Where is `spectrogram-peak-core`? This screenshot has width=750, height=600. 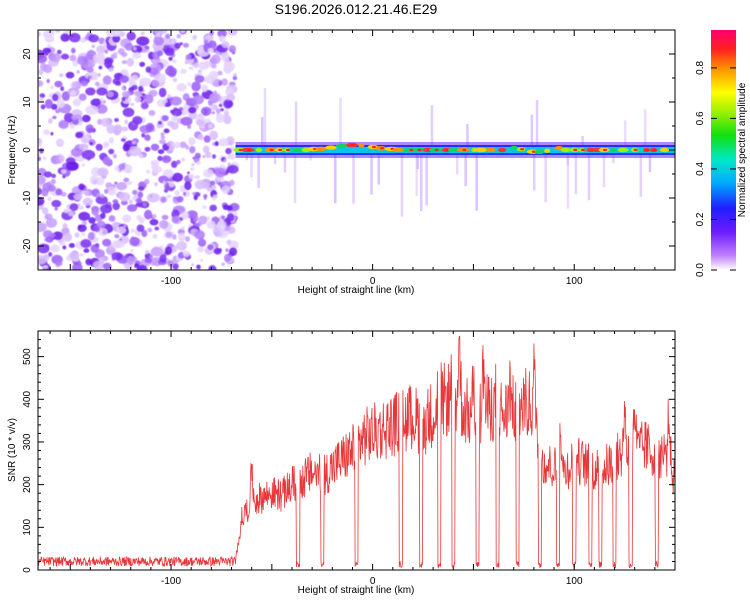
spectrogram-peak-core is located at coordinates (436, 150).